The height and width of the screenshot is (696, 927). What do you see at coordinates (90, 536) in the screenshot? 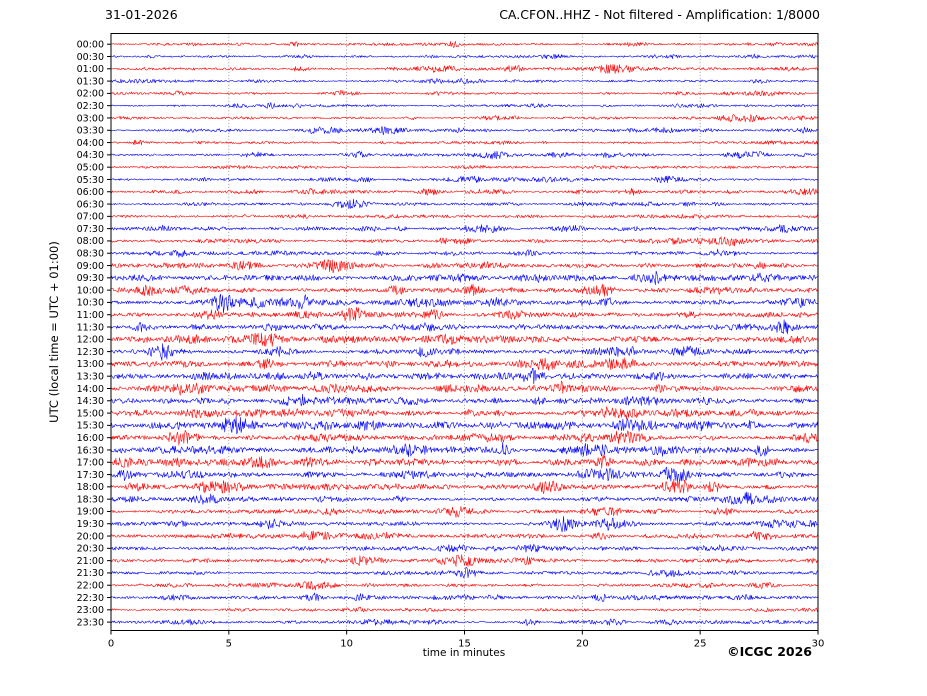
I see `y-tick-label-20:00: 20:00` at bounding box center [90, 536].